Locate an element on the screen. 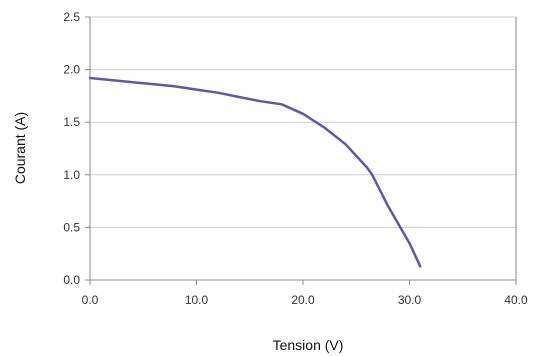 The height and width of the screenshot is (356, 545). y-tick-label: 1.5 is located at coordinates (71, 122).